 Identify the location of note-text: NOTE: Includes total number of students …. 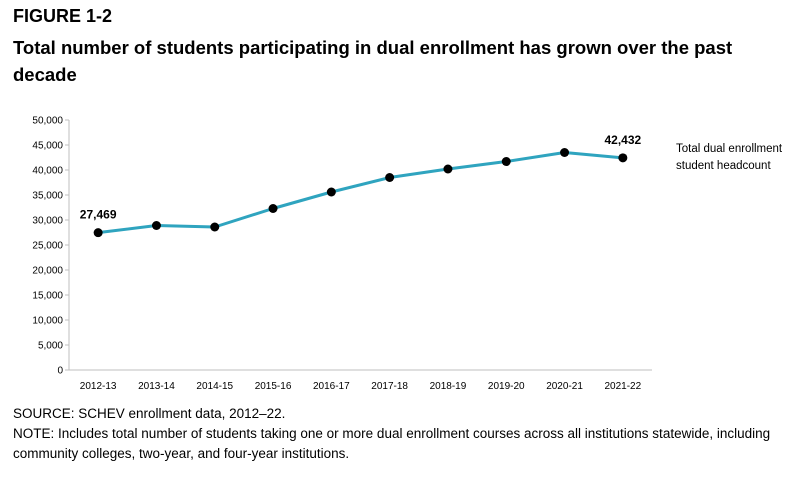
(392, 443).